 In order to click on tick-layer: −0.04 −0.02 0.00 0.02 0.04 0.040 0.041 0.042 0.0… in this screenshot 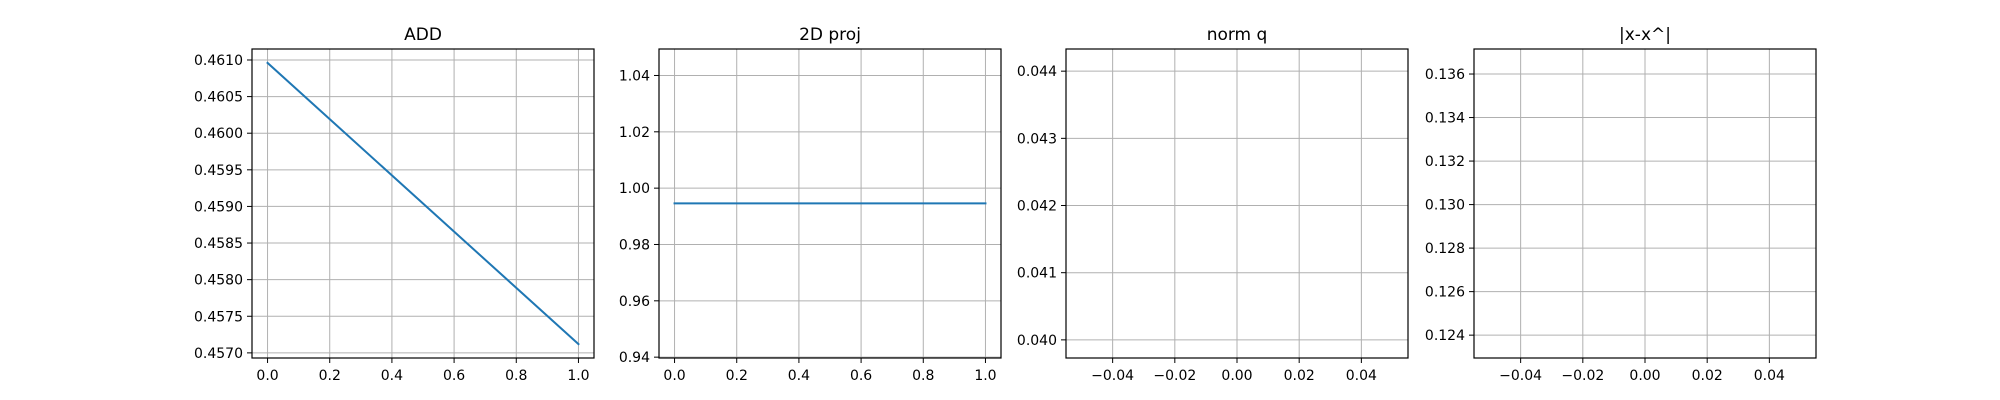, I will do `click(1197, 224)`.